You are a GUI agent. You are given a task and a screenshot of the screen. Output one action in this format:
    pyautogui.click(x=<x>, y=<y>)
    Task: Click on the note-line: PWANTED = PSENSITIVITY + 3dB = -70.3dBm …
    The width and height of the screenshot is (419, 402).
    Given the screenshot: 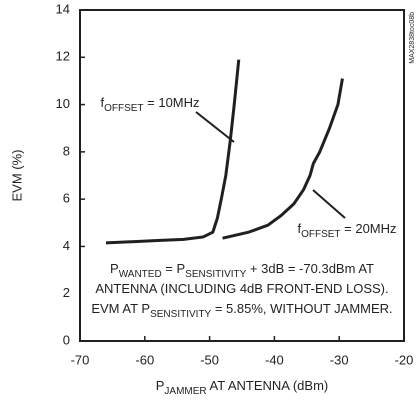 What is the action you would take?
    pyautogui.click(x=242, y=270)
    